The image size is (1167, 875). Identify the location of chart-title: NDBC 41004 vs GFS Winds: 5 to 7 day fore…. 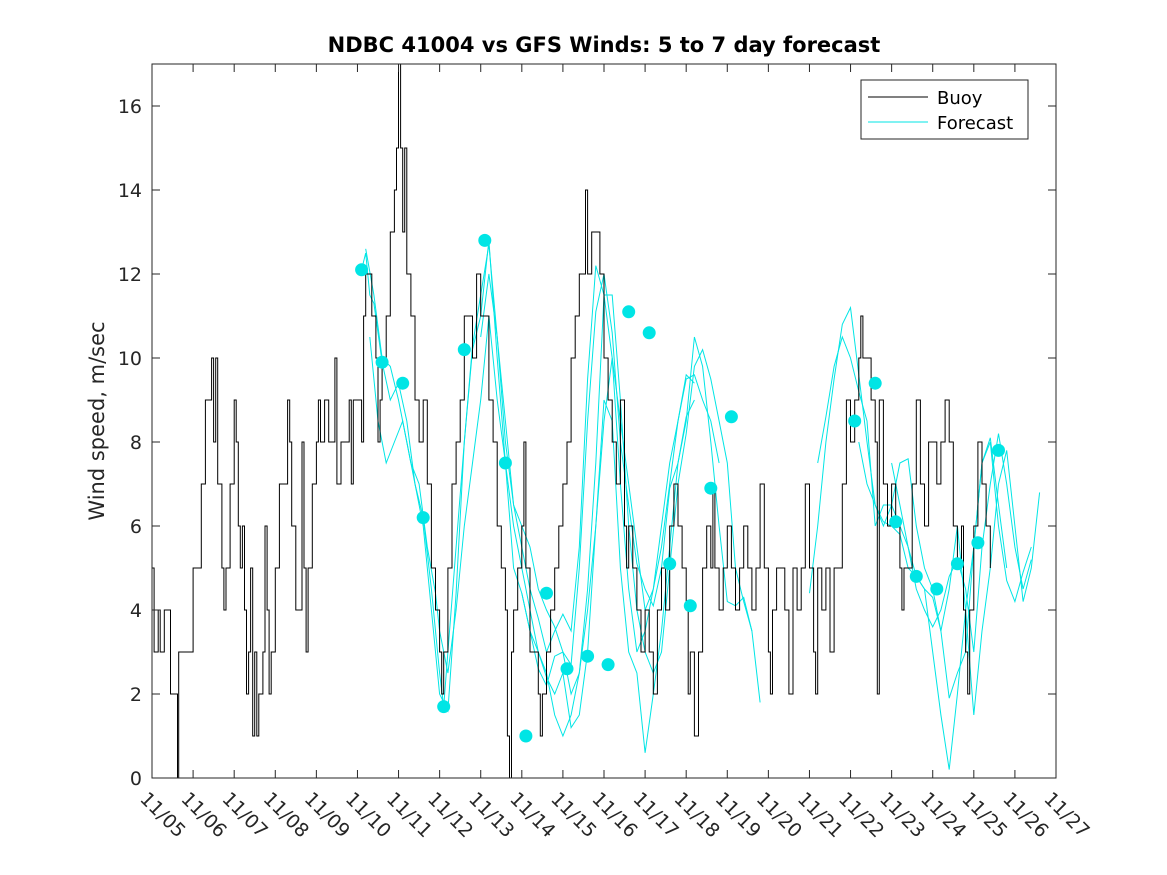
(604, 45).